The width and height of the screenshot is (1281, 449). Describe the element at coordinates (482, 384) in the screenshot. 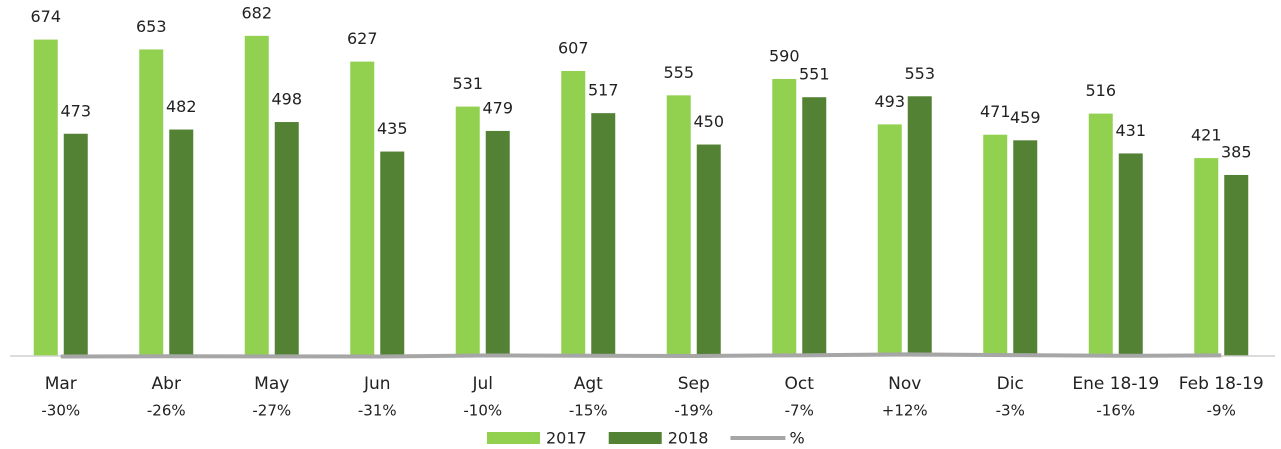

I see `x-tick-label: Jul` at that location.